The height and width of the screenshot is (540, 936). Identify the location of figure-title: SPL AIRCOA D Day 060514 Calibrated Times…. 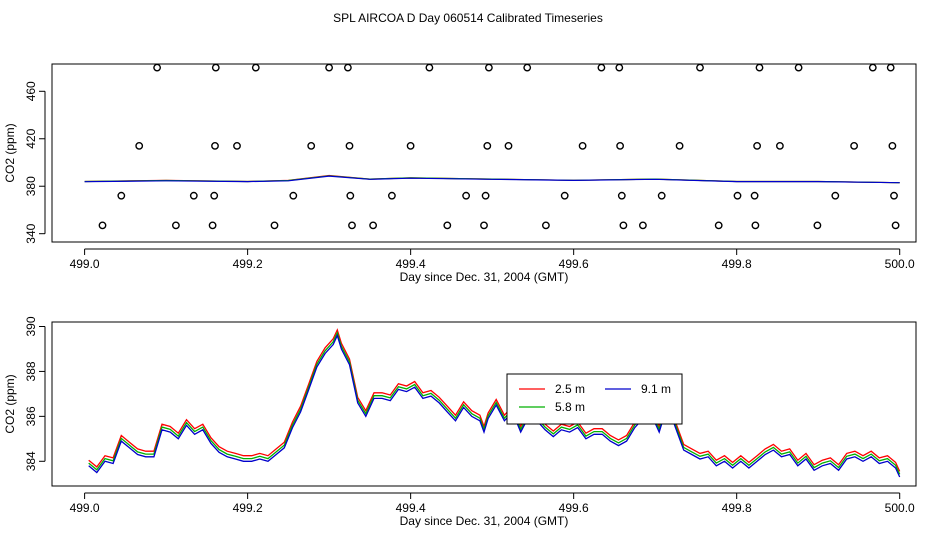
(468, 18).